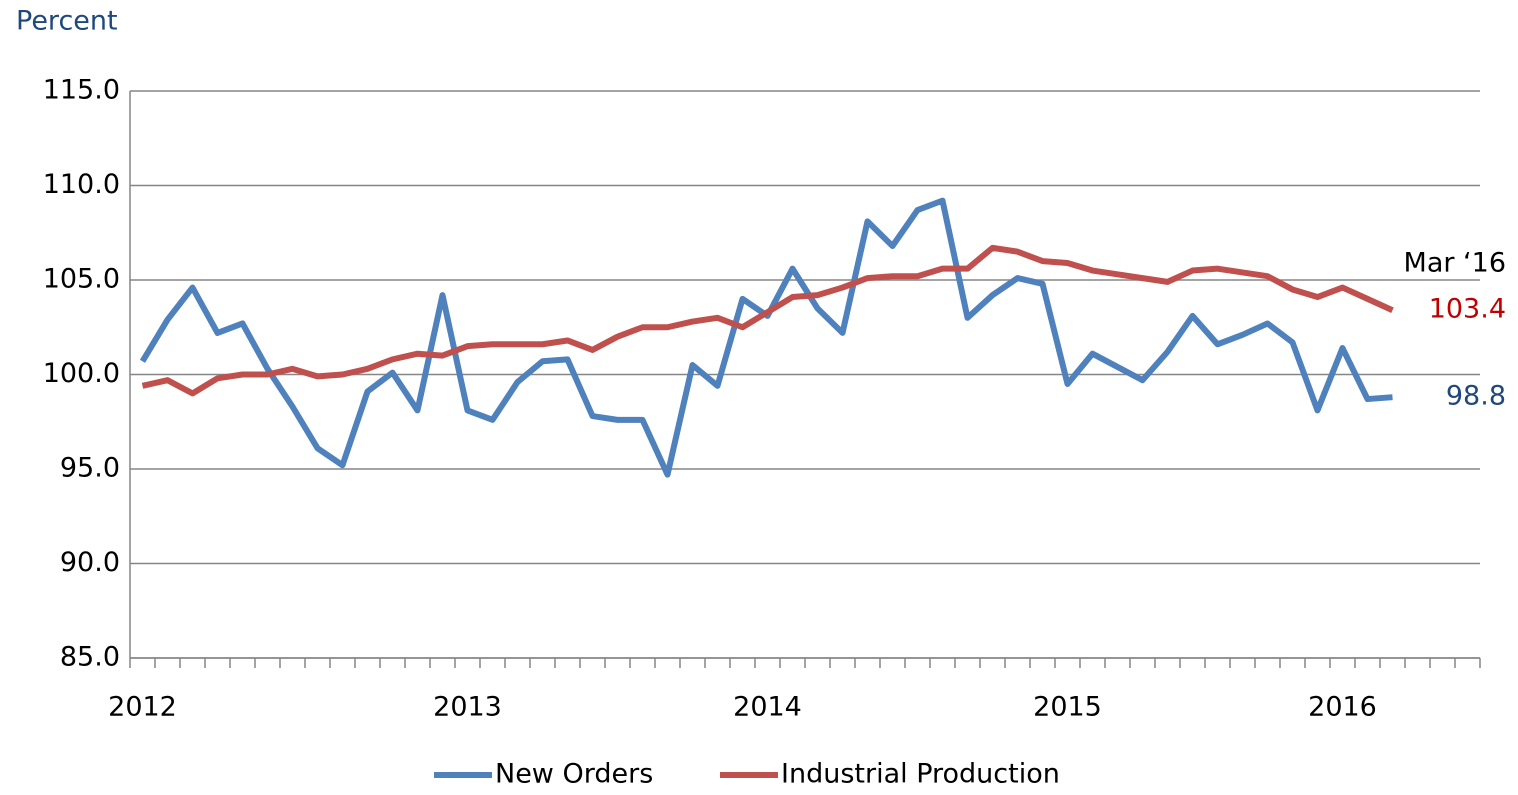 The width and height of the screenshot is (1518, 795). Describe the element at coordinates (81, 373) in the screenshot. I see `y-tick-label: 100.0` at that location.